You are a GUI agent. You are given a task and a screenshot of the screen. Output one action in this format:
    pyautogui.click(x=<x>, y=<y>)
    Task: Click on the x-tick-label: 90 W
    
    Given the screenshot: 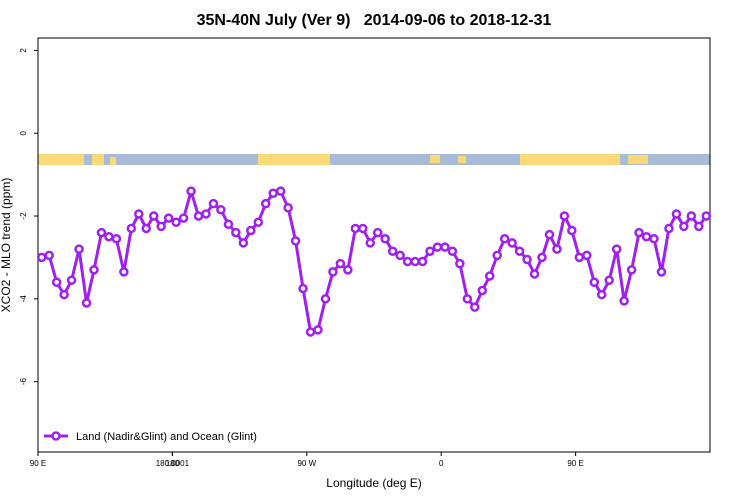 What is the action you would take?
    pyautogui.click(x=306, y=463)
    